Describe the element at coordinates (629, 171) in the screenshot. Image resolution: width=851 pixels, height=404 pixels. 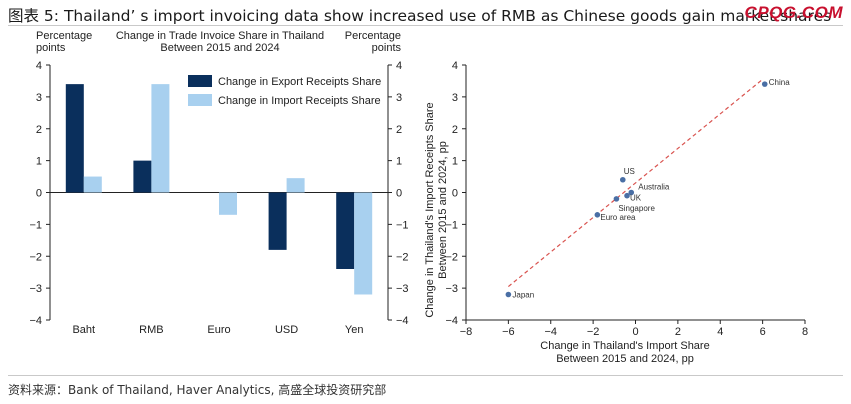
I see `scatter-point-label: US` at that location.